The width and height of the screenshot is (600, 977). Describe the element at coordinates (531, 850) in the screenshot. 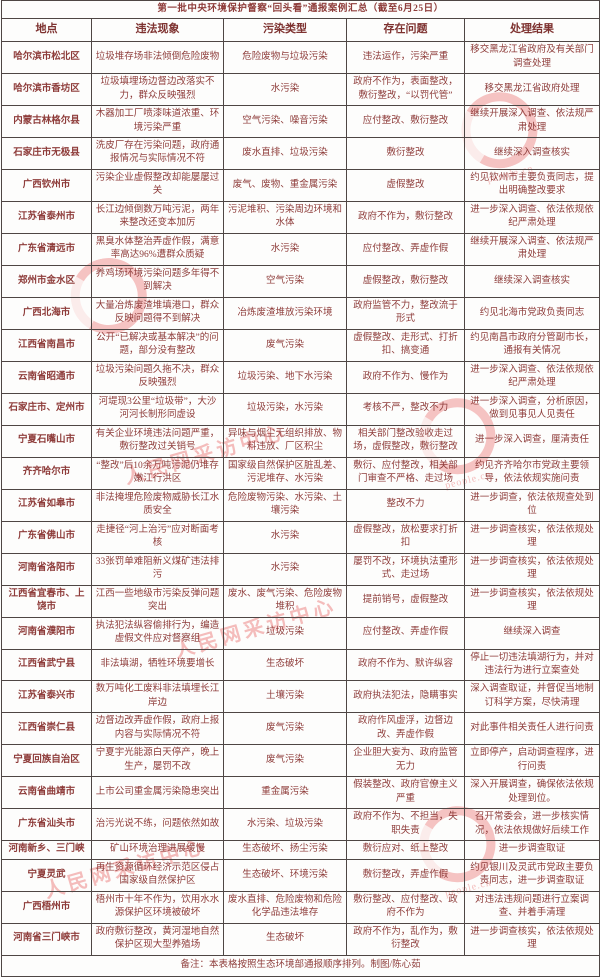

I see `cell-result: 进一步调查取证` at that location.